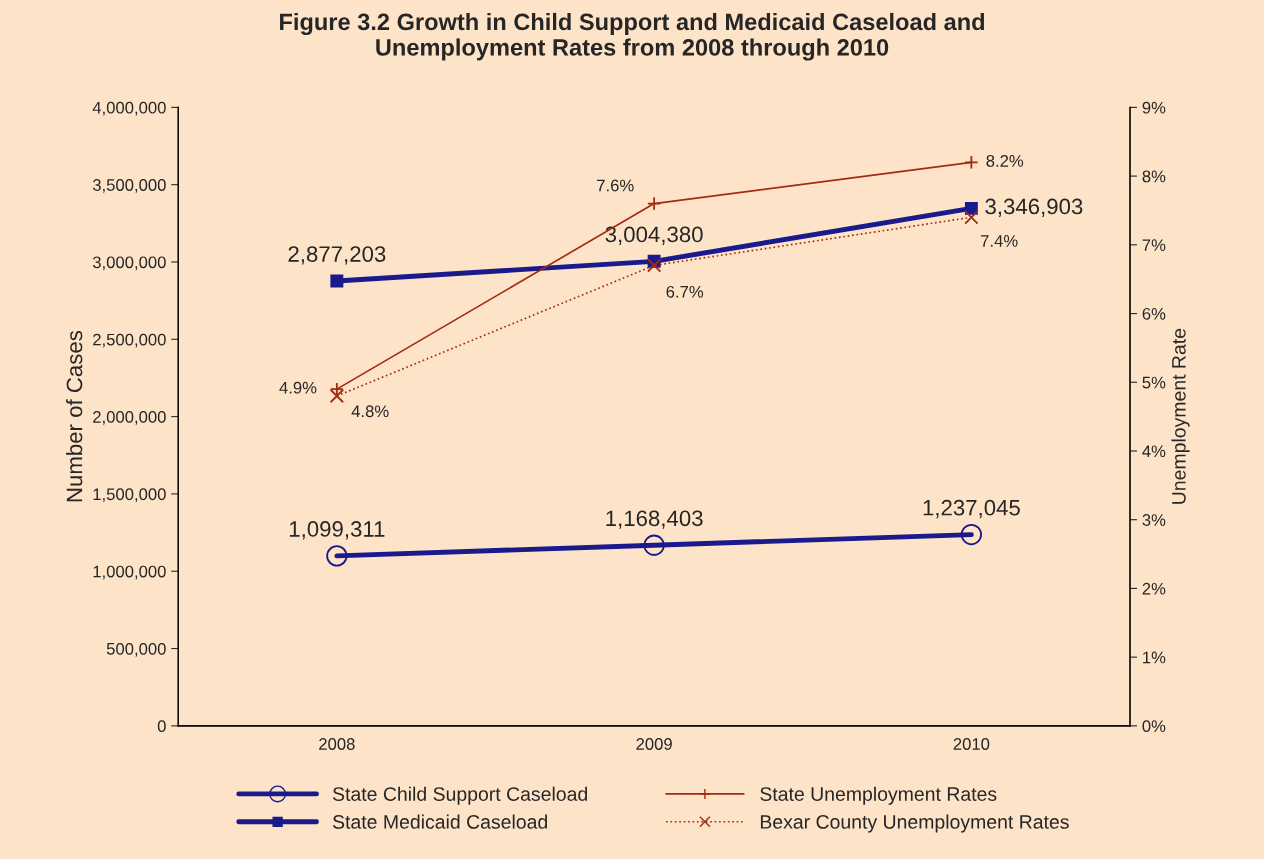 The image size is (1264, 859). Describe the element at coordinates (1154, 726) in the screenshot. I see `y2-tick-label: 0%` at that location.